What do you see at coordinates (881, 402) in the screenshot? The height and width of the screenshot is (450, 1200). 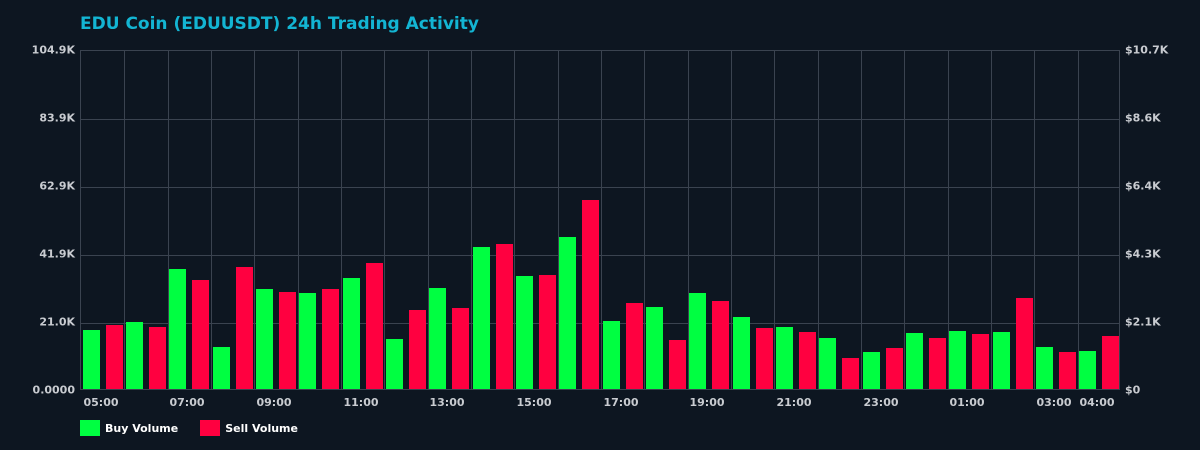 I see `x-tick-label: 23:00` at bounding box center [881, 402].